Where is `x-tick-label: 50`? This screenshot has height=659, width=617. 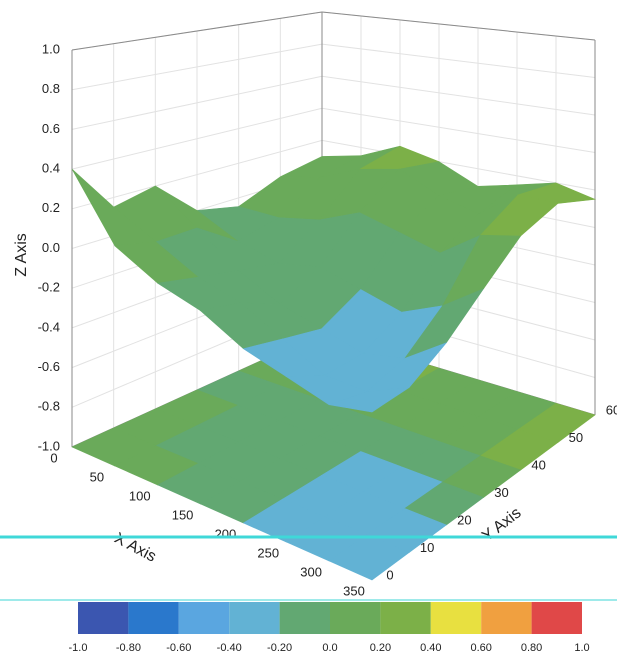
x-tick-label: 50 is located at coordinates (97, 476).